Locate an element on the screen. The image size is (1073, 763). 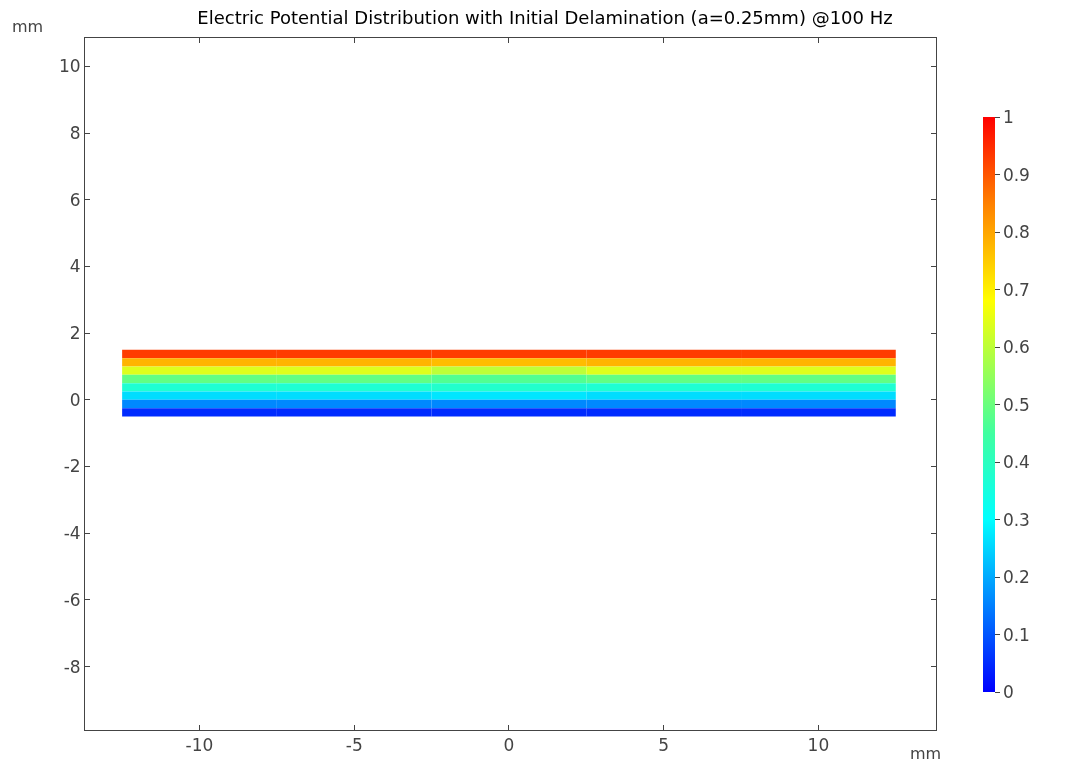
color-bar-label: 0.5 is located at coordinates (1016, 404).